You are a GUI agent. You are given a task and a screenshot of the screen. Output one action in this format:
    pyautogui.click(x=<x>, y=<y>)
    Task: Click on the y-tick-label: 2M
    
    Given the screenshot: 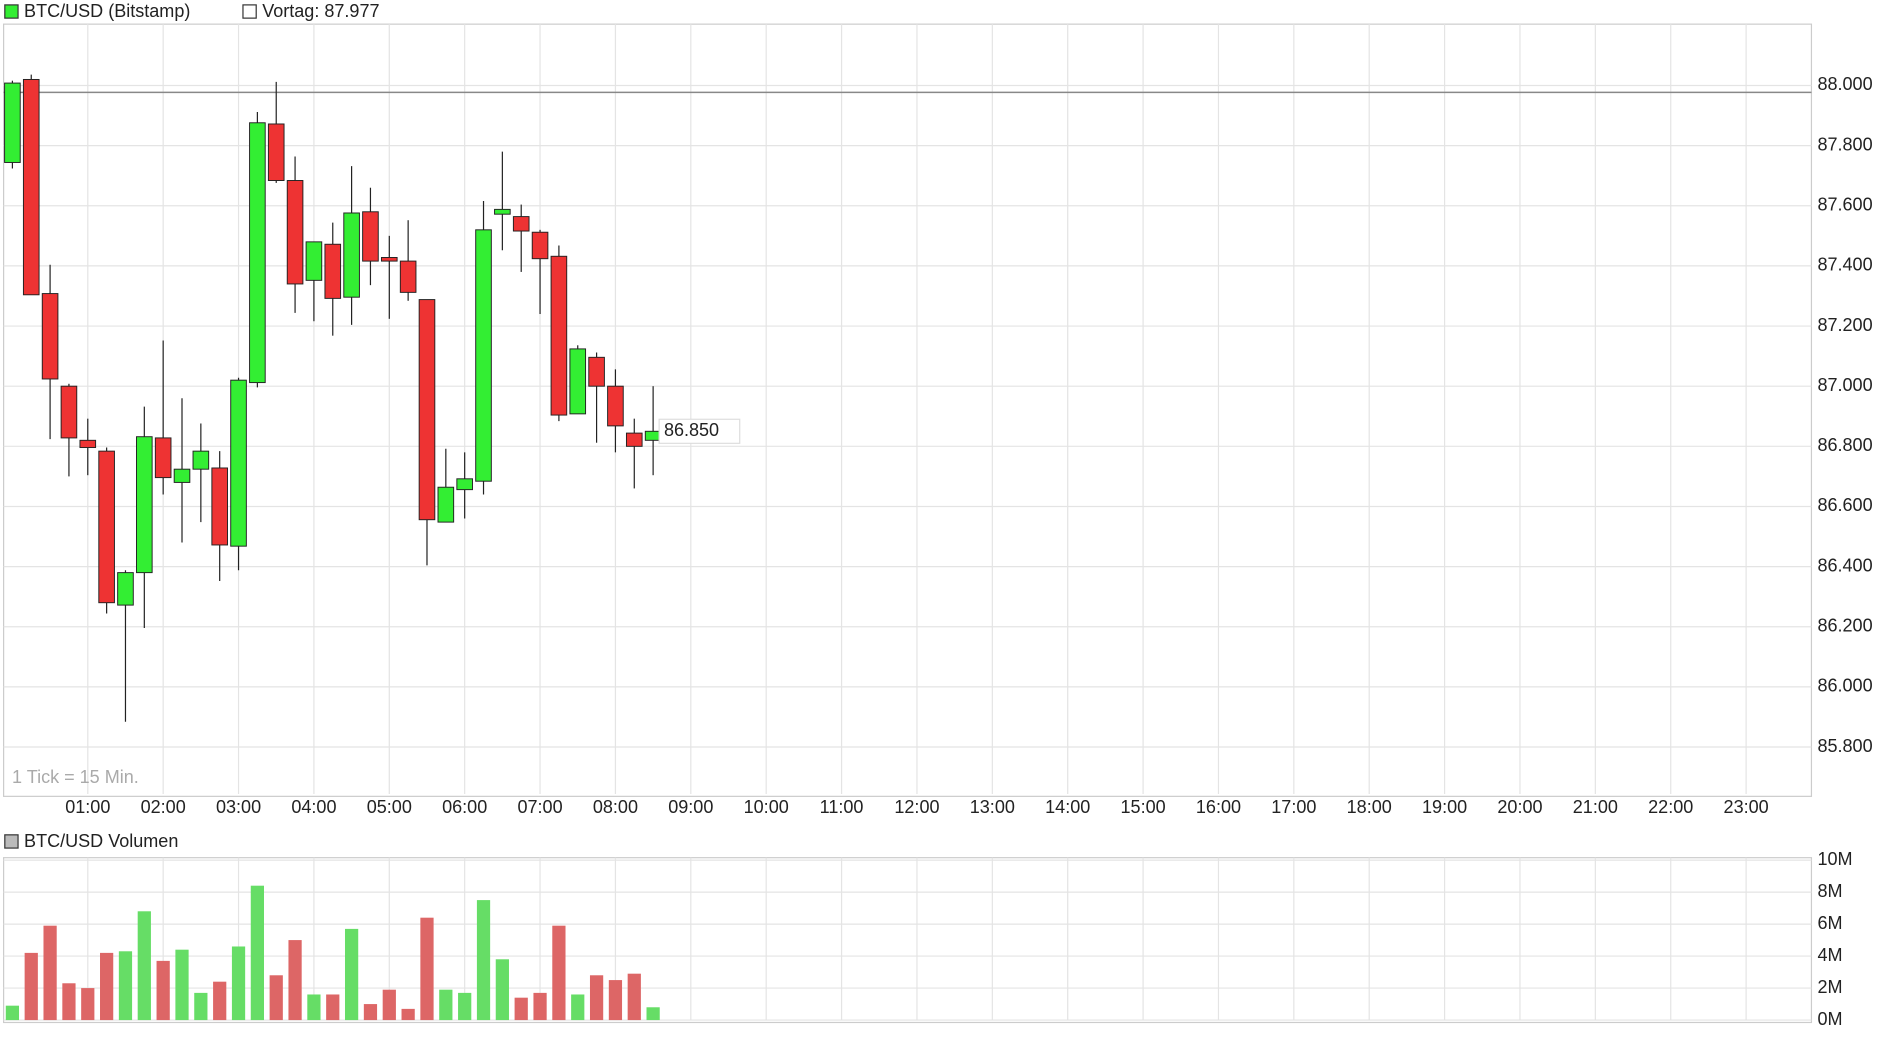 What is the action you would take?
    pyautogui.click(x=1829, y=987)
    